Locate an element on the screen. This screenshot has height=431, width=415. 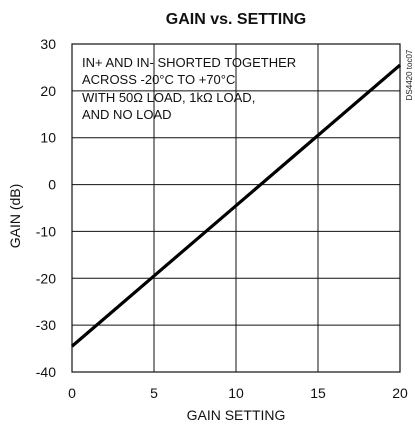
x-tick-label-0: 0 is located at coordinates (72, 393).